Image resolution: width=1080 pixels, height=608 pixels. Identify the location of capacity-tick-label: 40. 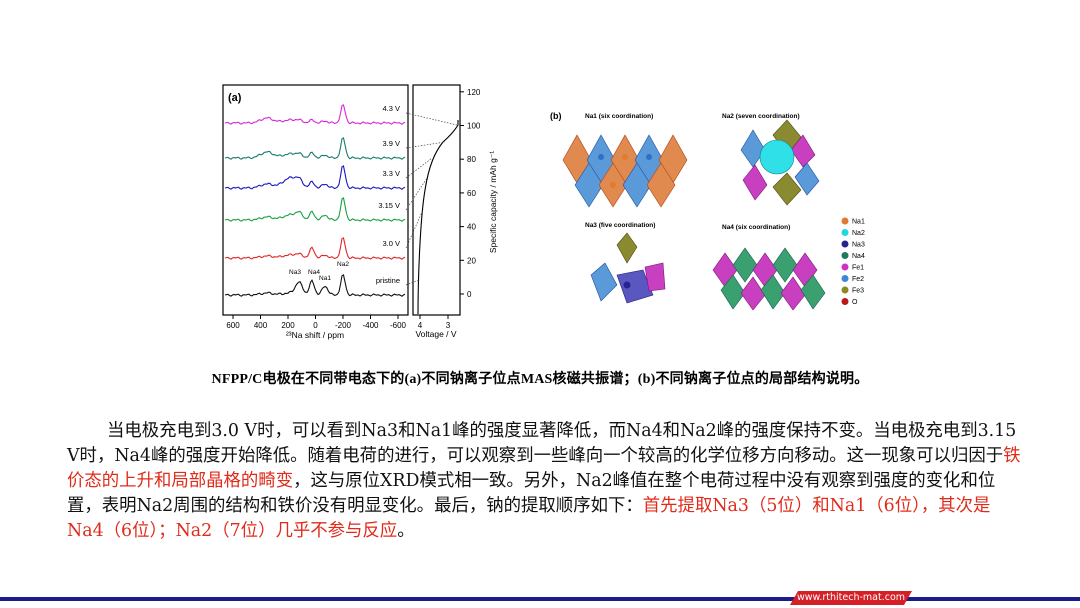
(471, 227).